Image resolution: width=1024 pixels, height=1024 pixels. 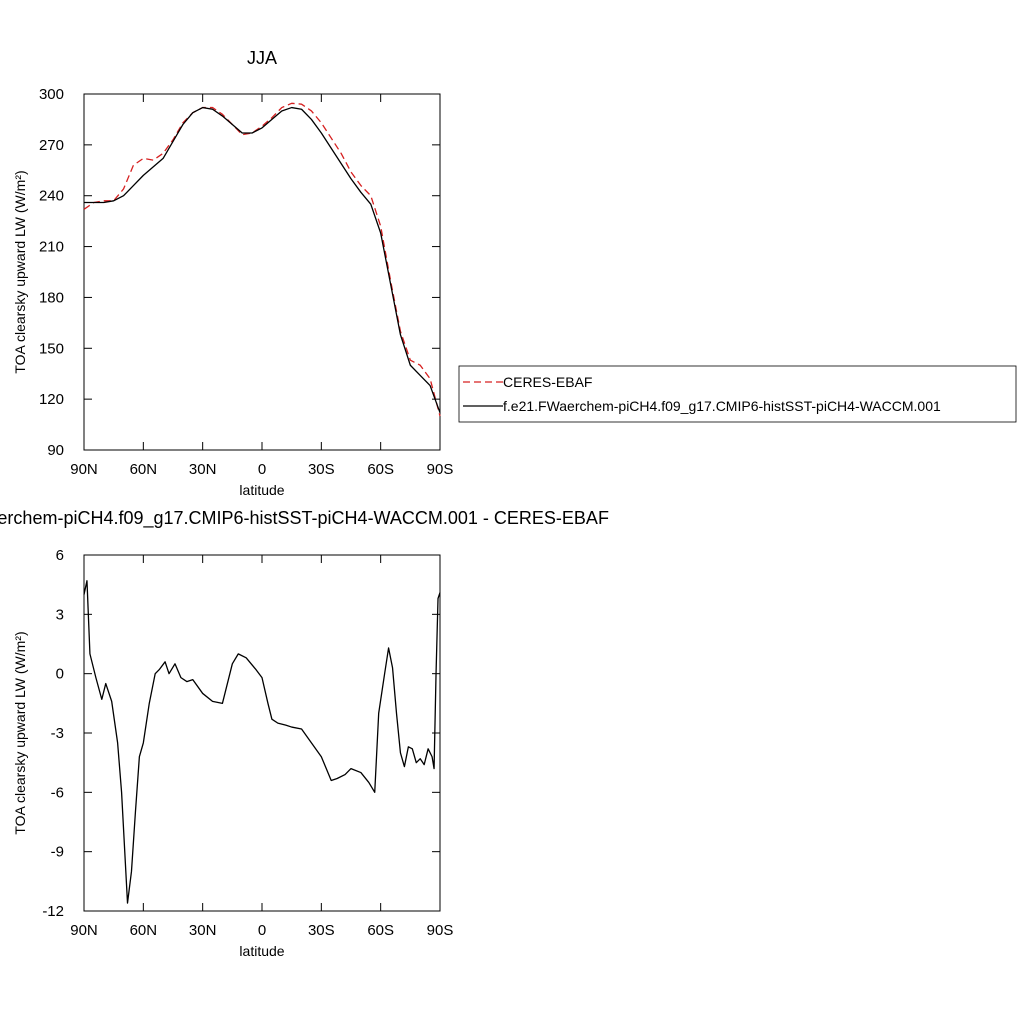 I want to click on y-tick-label: 300, so click(x=51, y=94).